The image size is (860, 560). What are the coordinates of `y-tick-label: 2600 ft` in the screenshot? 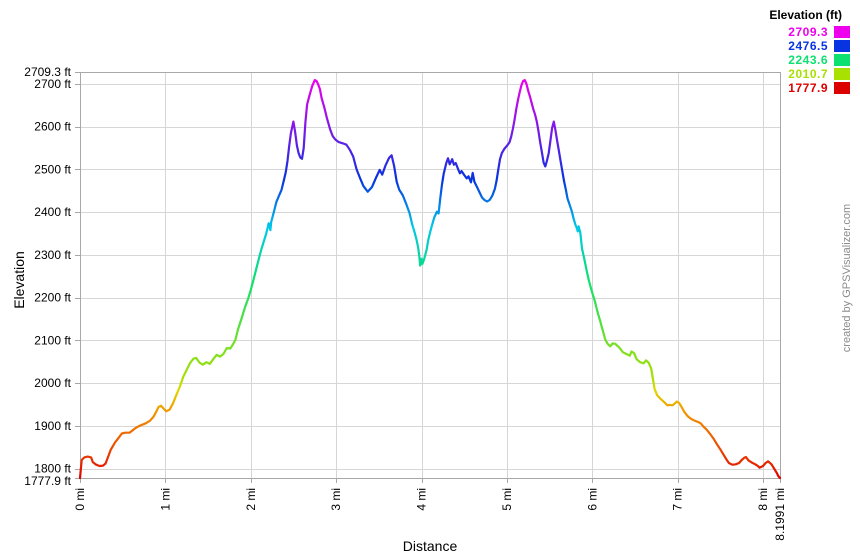 It's located at (52, 127).